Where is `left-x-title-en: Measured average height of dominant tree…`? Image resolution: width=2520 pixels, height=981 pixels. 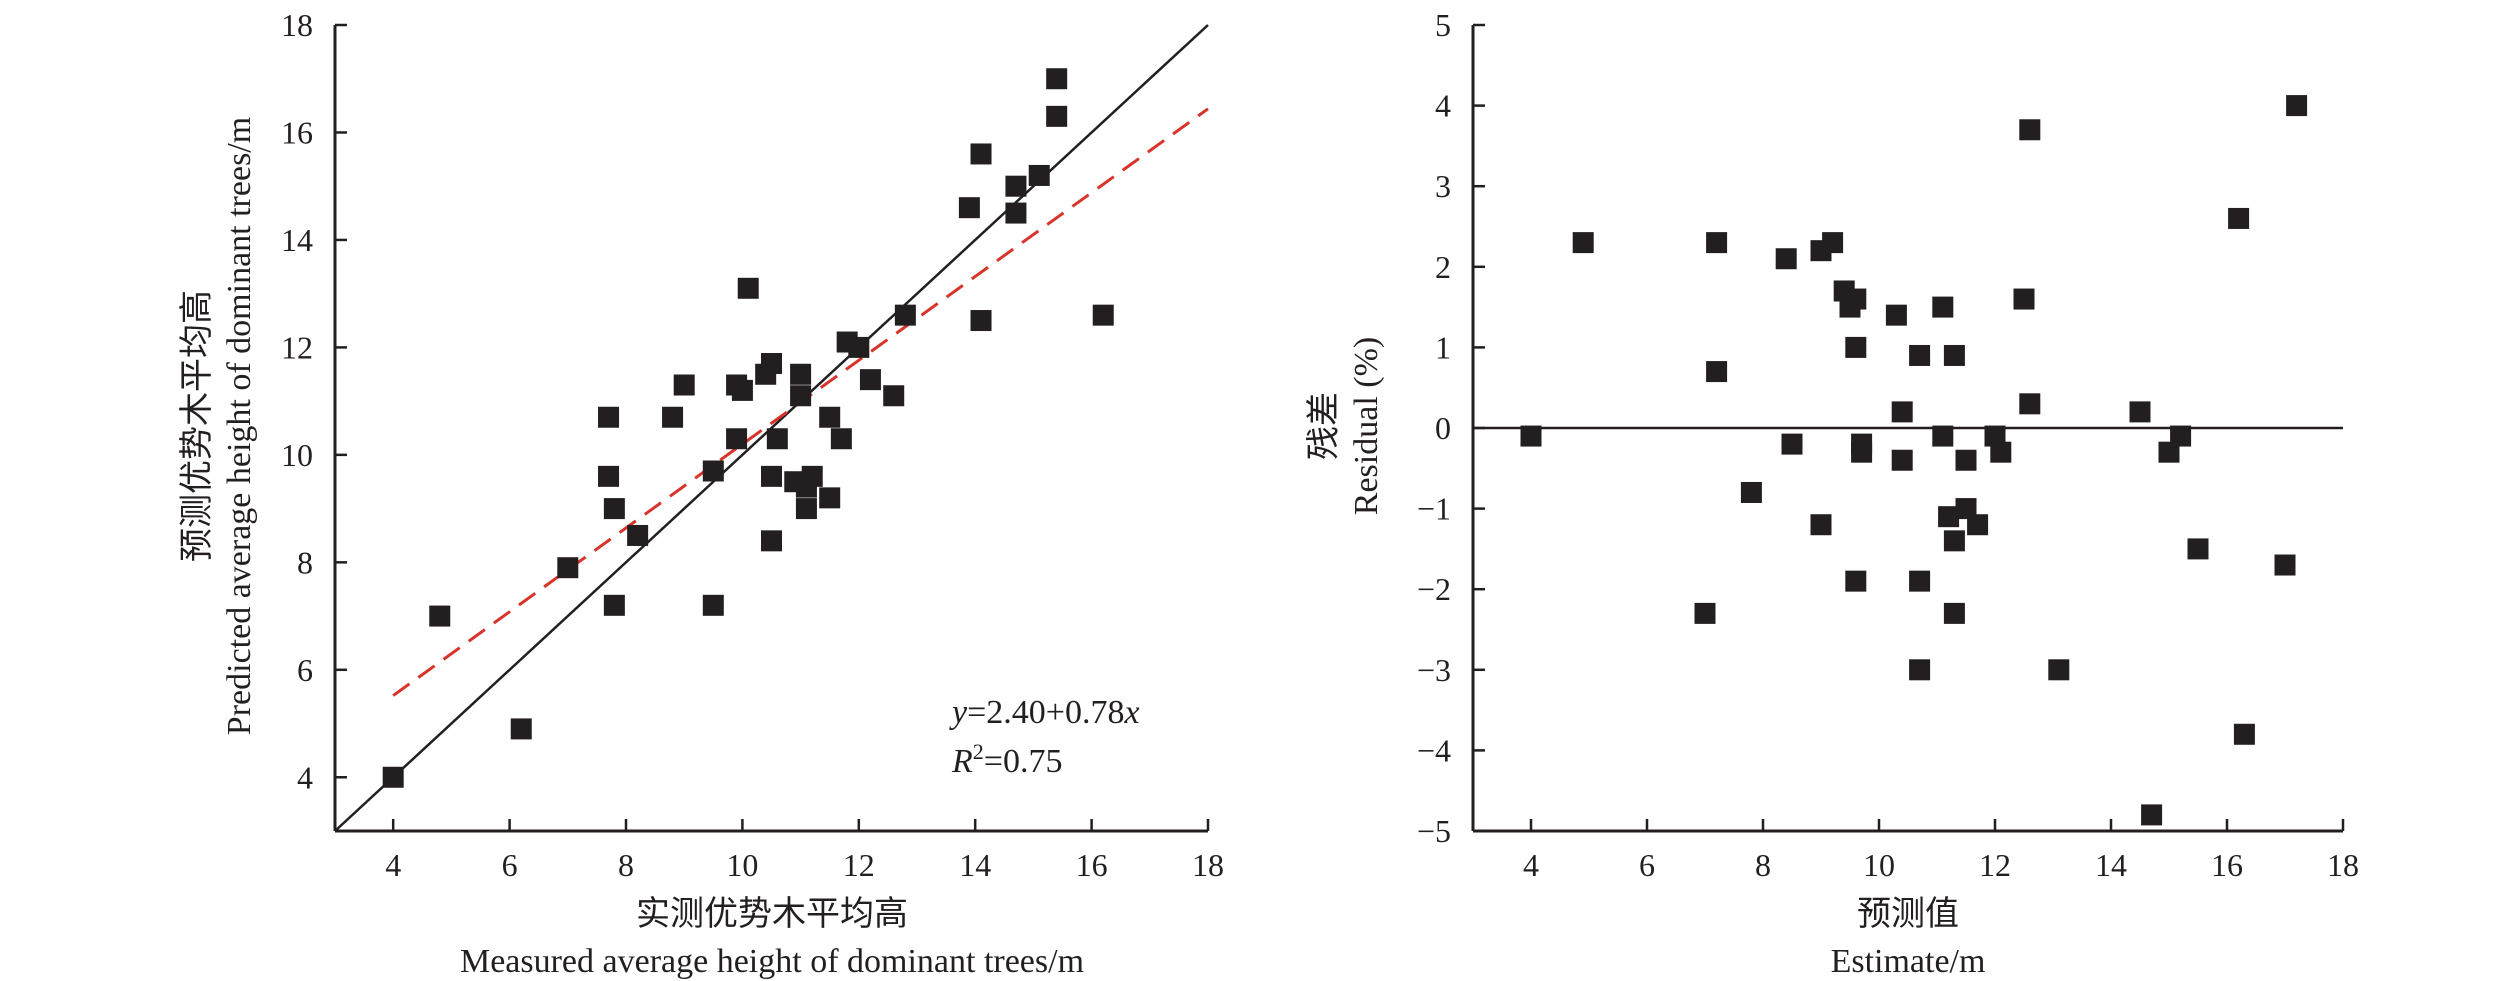
left-x-title-en: Measured average height of dominant tree… is located at coordinates (772, 961).